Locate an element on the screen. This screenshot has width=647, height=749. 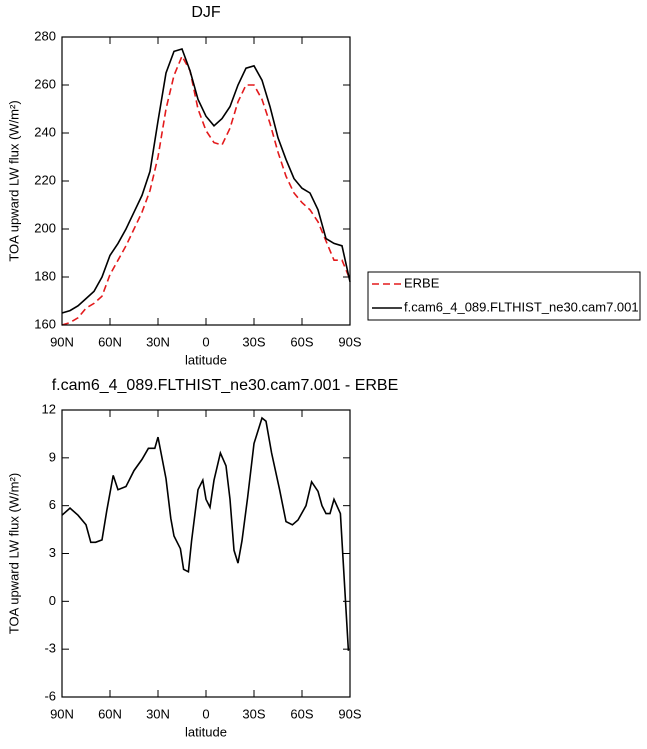
y-tick-label: 160 is located at coordinates (45, 323).